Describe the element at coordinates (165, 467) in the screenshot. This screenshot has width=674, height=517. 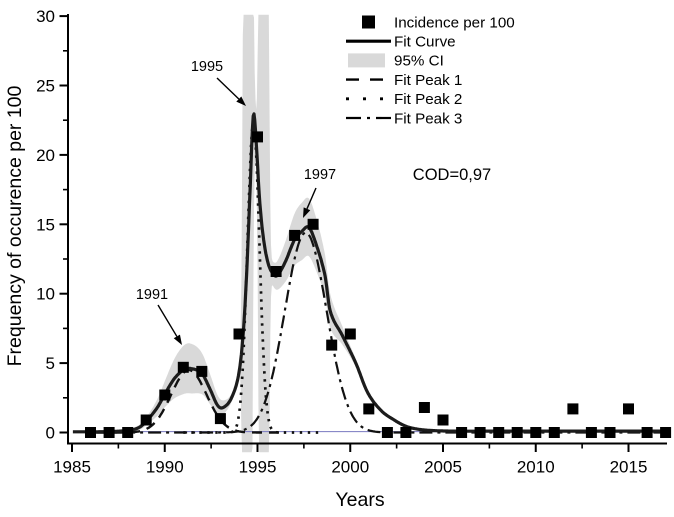
I see `x-tick-label: 1990` at that location.